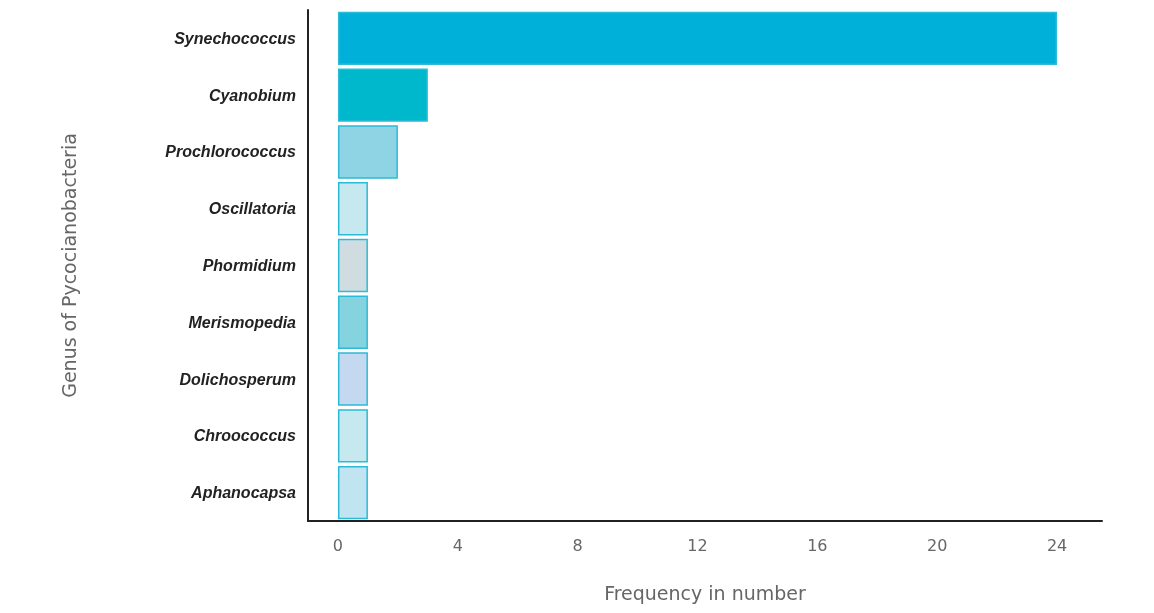 Image resolution: width=1154 pixels, height=613 pixels. I want to click on x-tick-label: 8, so click(577, 545).